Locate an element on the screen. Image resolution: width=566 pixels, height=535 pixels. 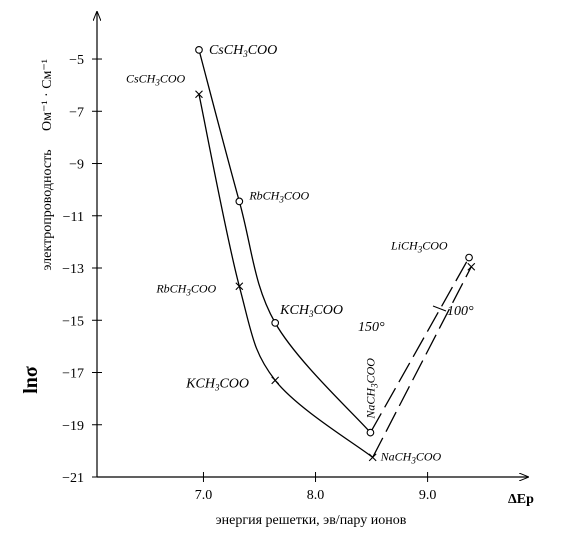
y-tick-label: −17 is located at coordinates (73, 374).